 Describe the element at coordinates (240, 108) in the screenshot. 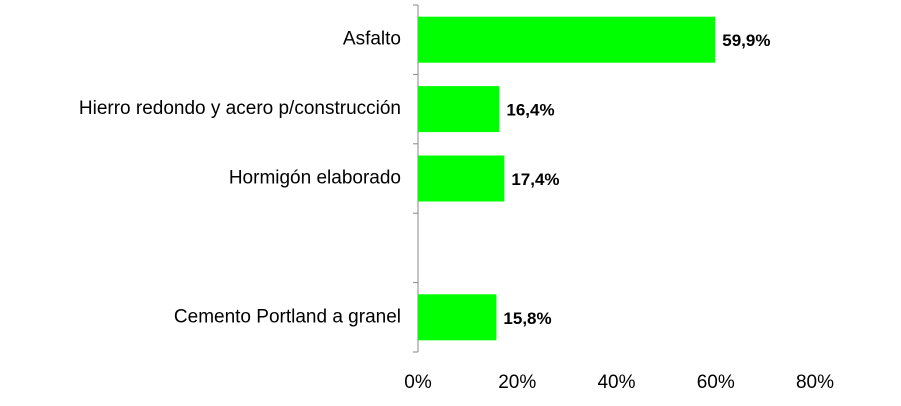

I see `y-tick-label: Hierro redondo y acero p/construcción` at that location.